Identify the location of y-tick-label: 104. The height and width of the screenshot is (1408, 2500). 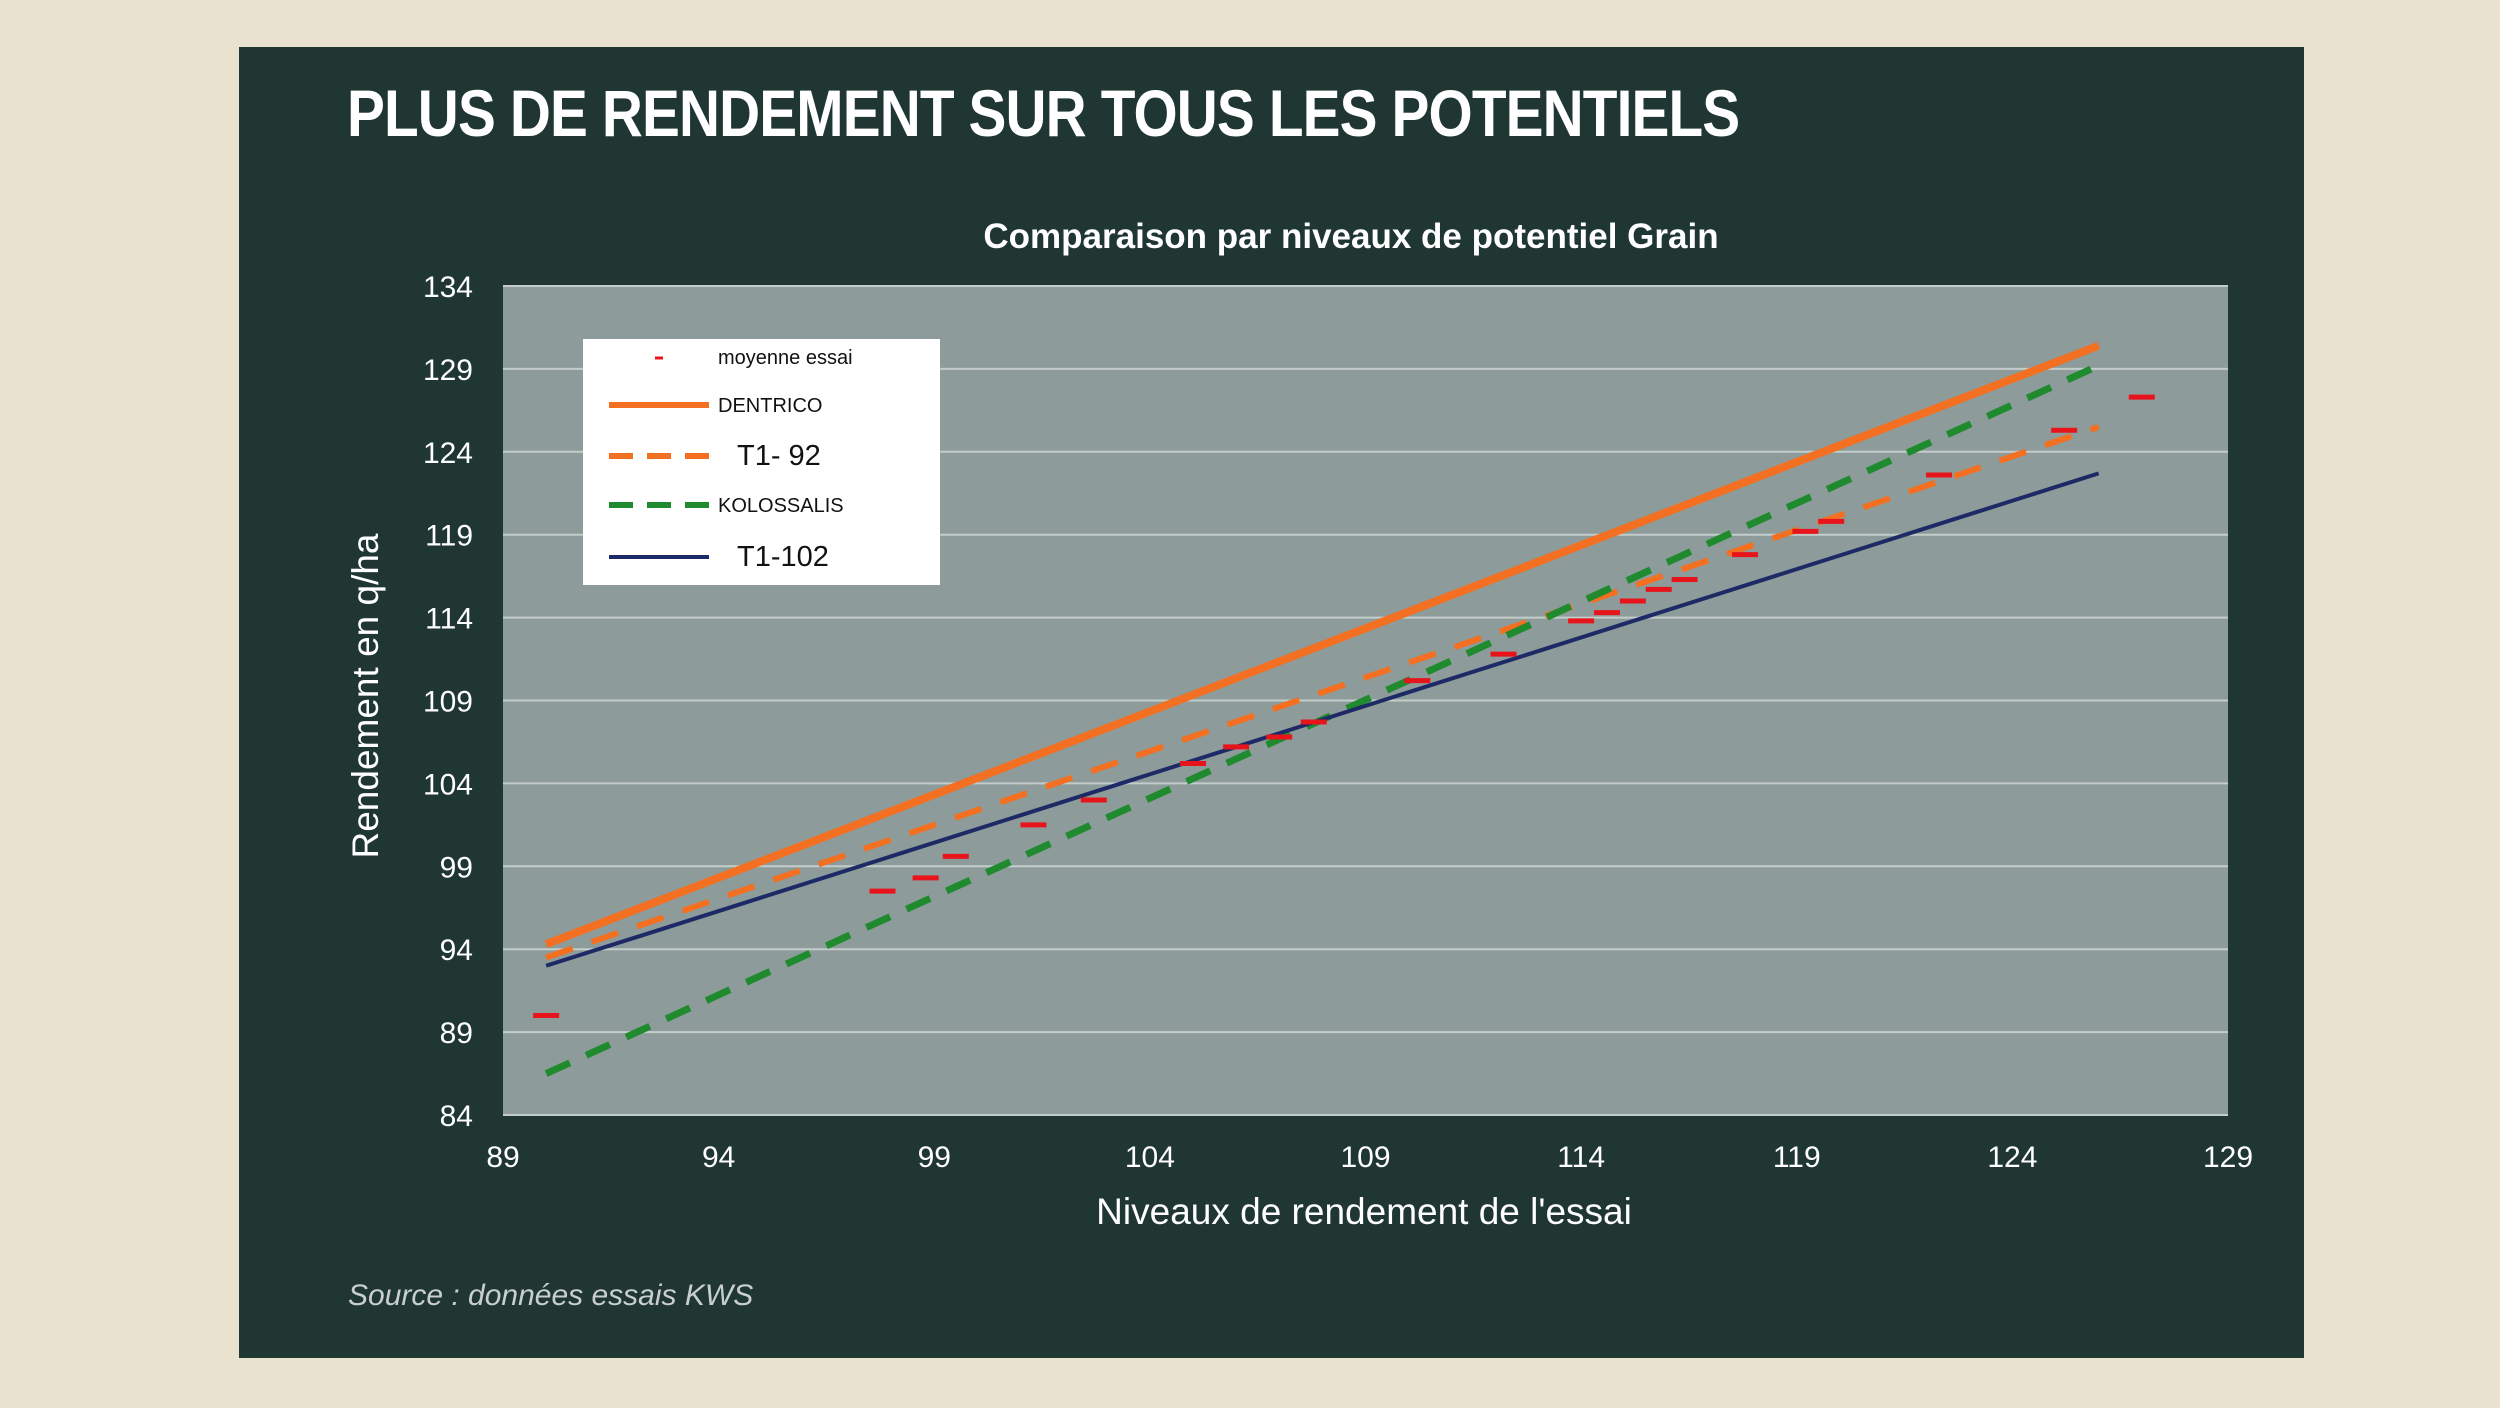
(448, 784).